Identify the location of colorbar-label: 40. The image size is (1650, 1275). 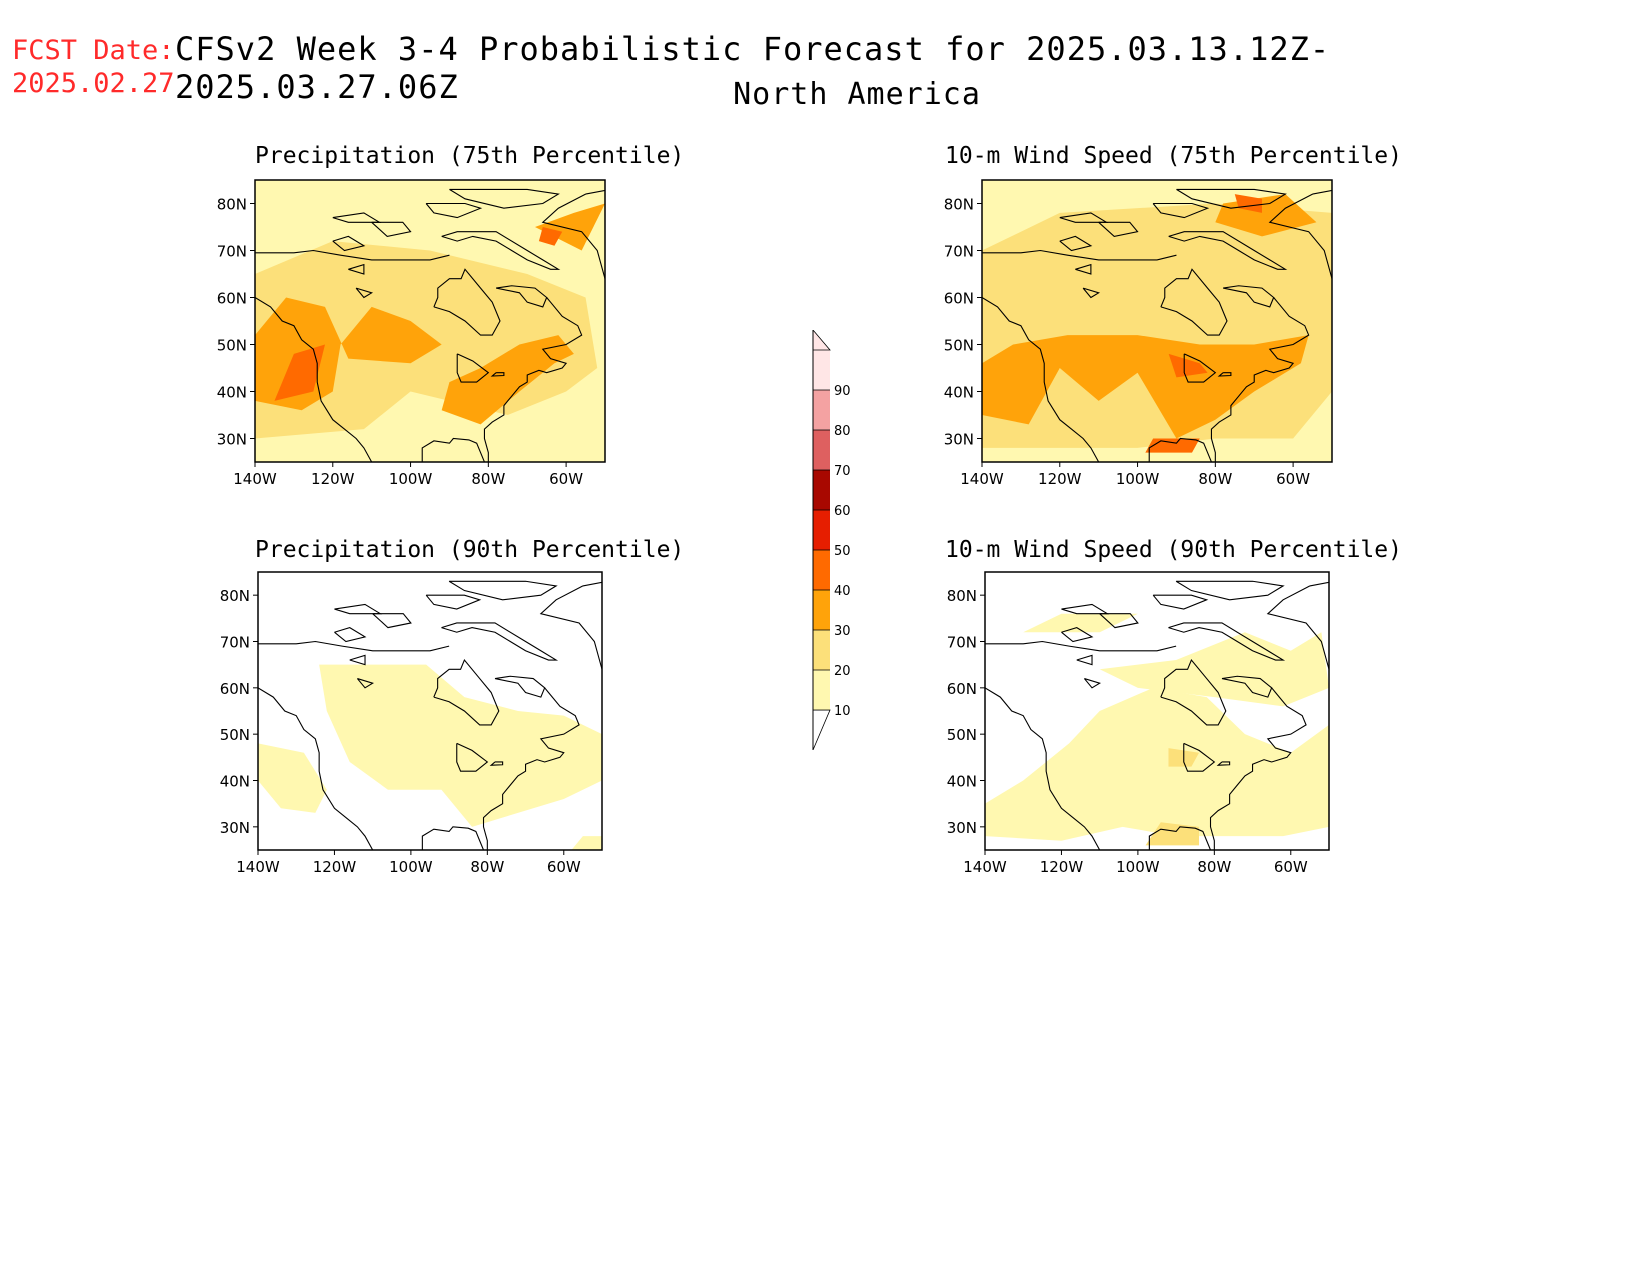
(842, 591).